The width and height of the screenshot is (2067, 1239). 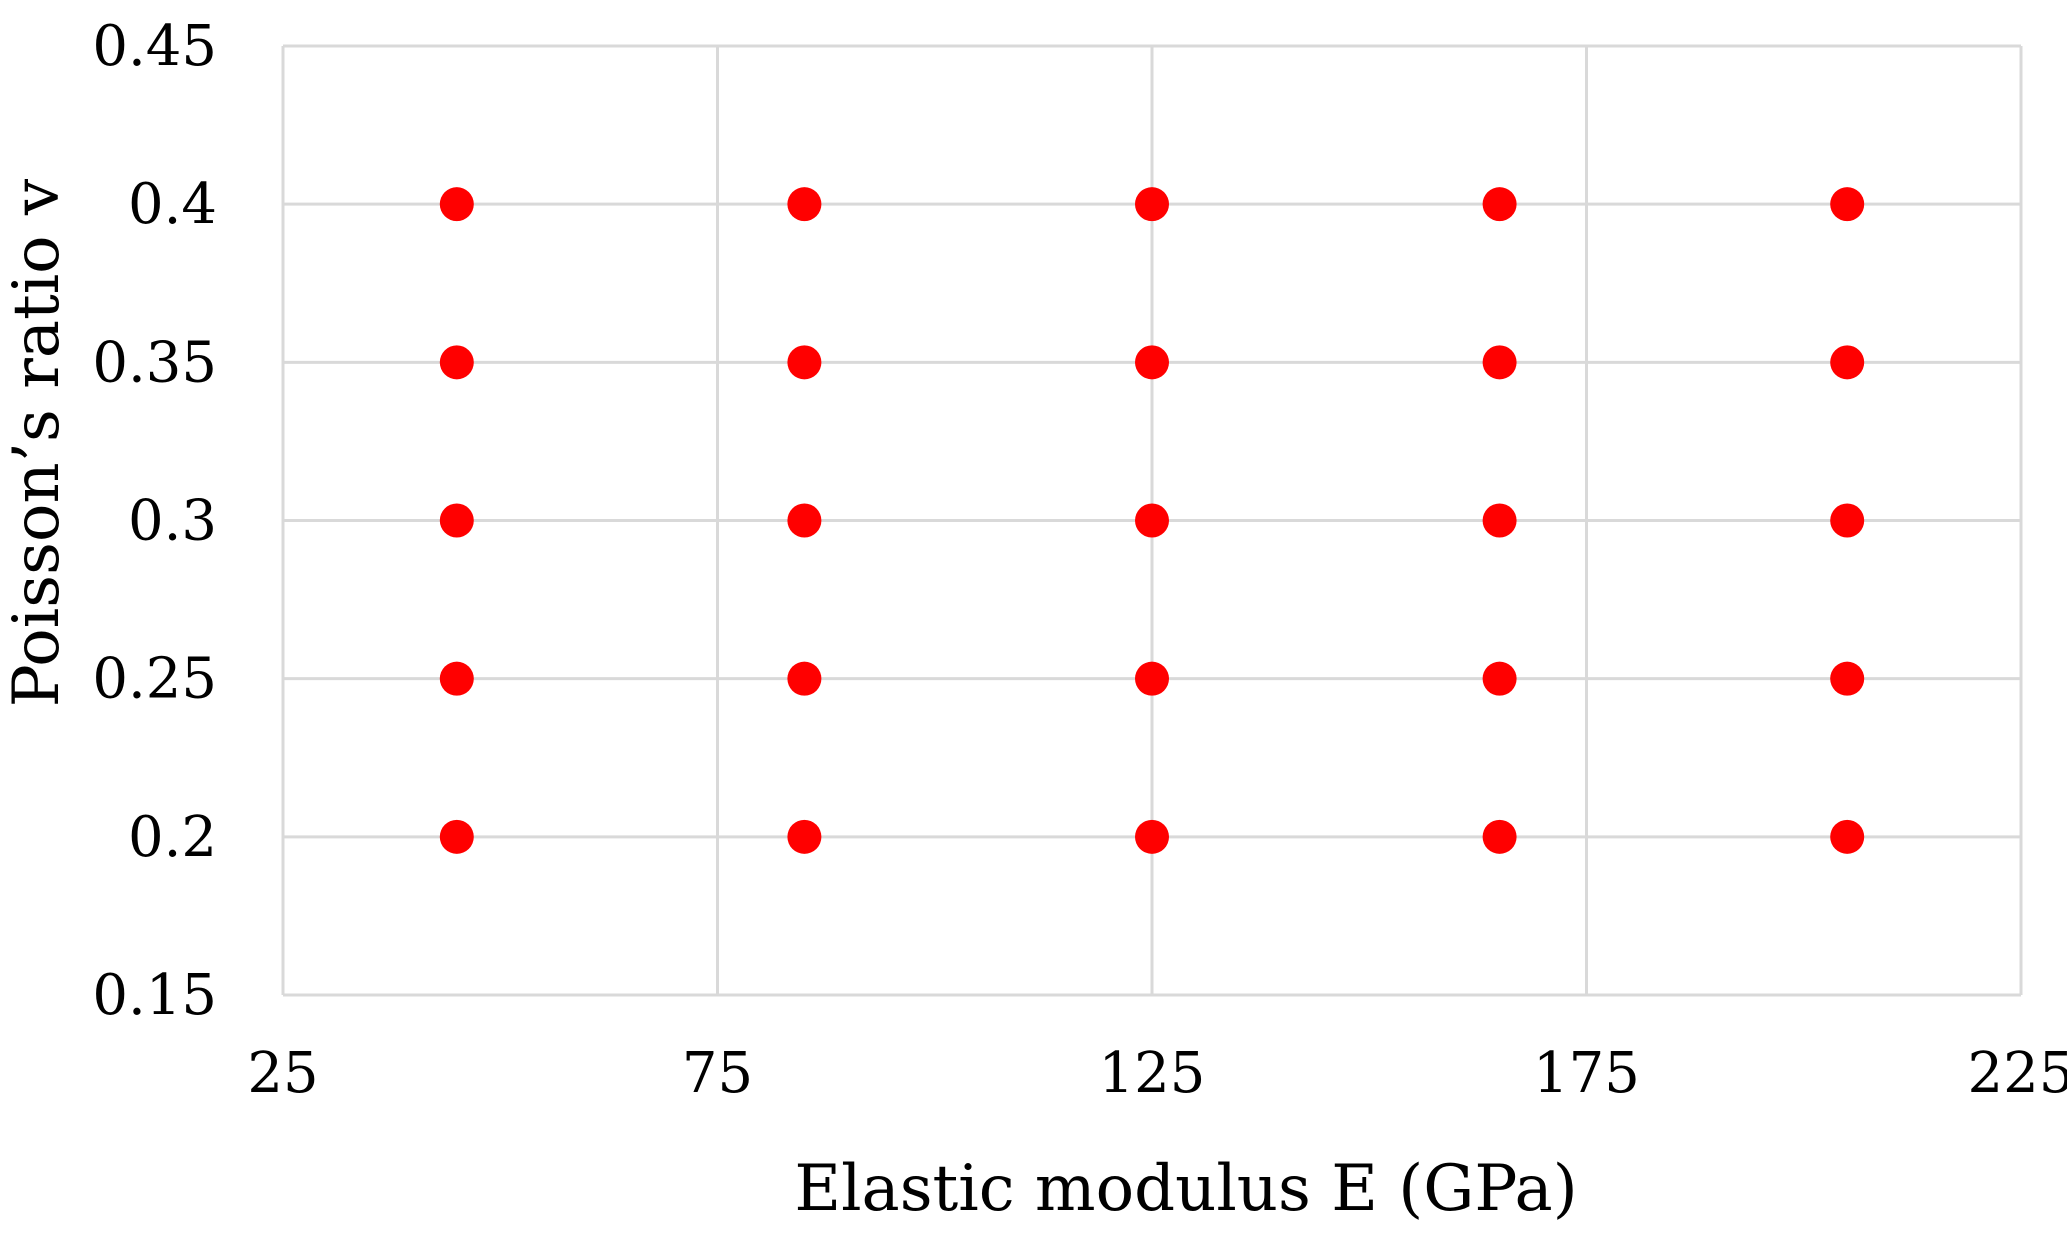 I want to click on x-tick-label: 25, so click(x=282, y=1073).